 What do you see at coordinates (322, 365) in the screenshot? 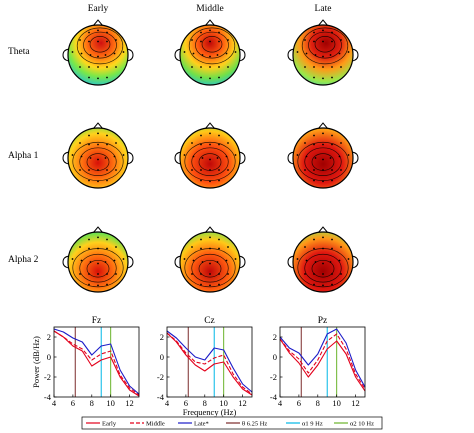
I see `series-line-early` at bounding box center [322, 365].